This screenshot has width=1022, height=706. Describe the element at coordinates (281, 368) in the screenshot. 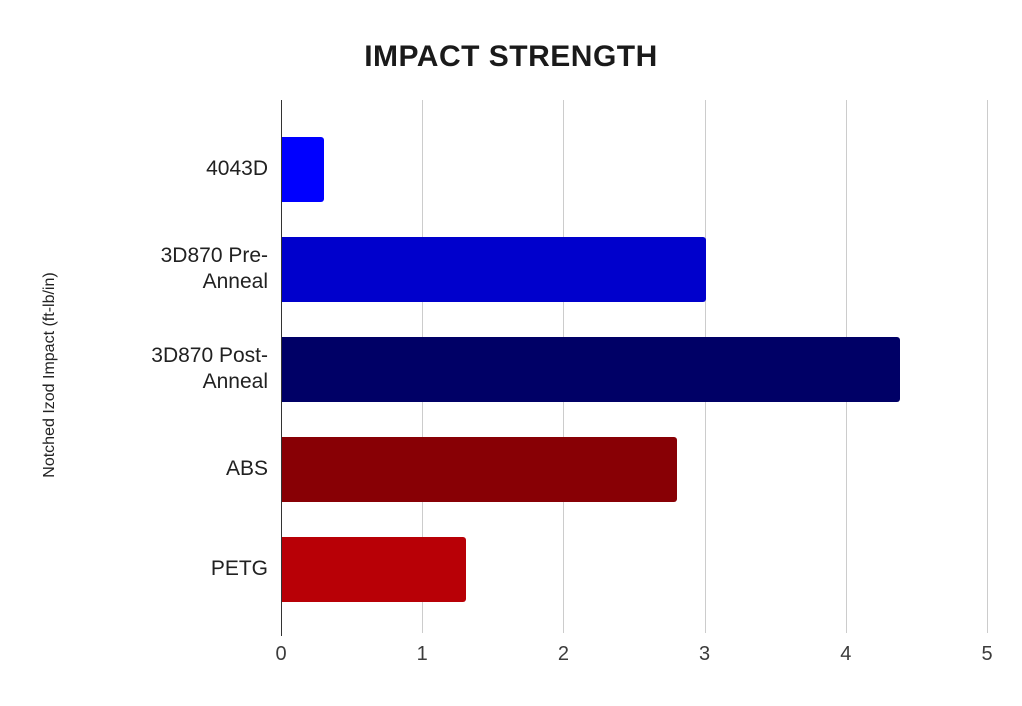

I see `y-axis-line` at that location.